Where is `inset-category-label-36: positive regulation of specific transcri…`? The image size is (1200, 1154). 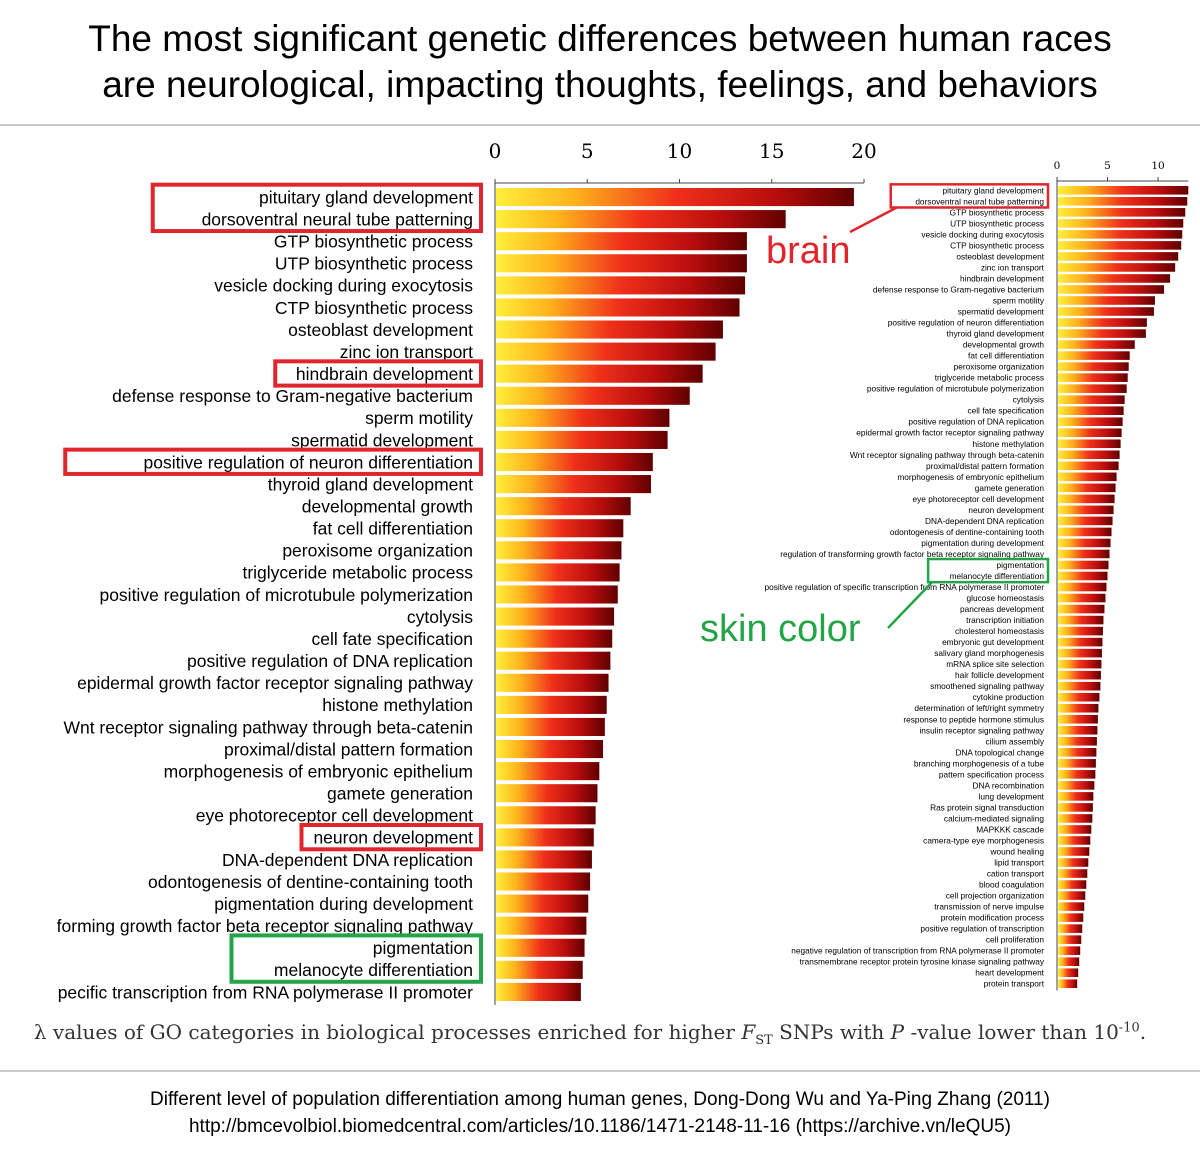
inset-category-label-36: positive regulation of specific transcri… is located at coordinates (905, 587).